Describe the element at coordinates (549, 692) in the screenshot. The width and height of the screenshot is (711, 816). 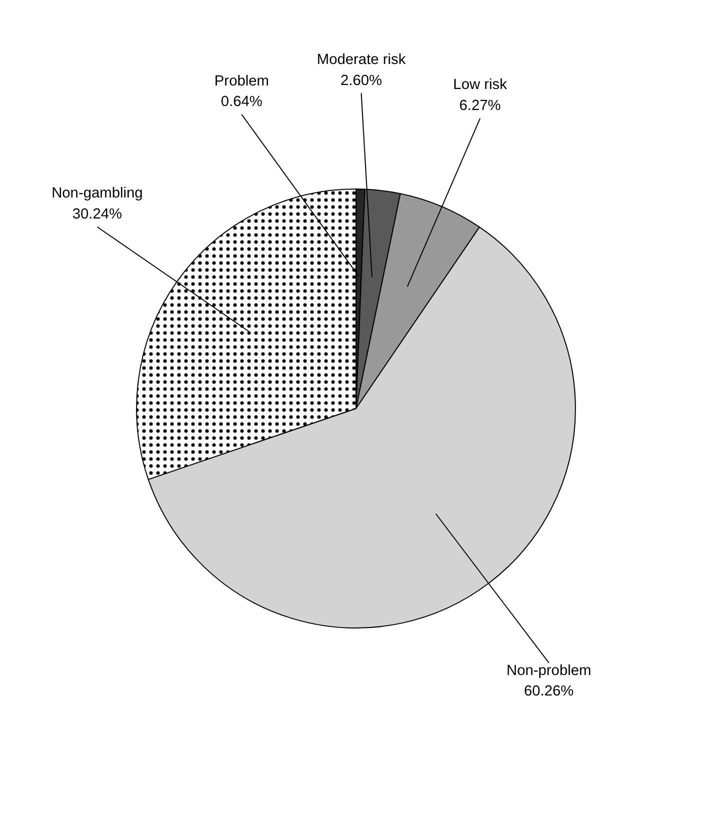
I see `data-label: 60.26%` at that location.